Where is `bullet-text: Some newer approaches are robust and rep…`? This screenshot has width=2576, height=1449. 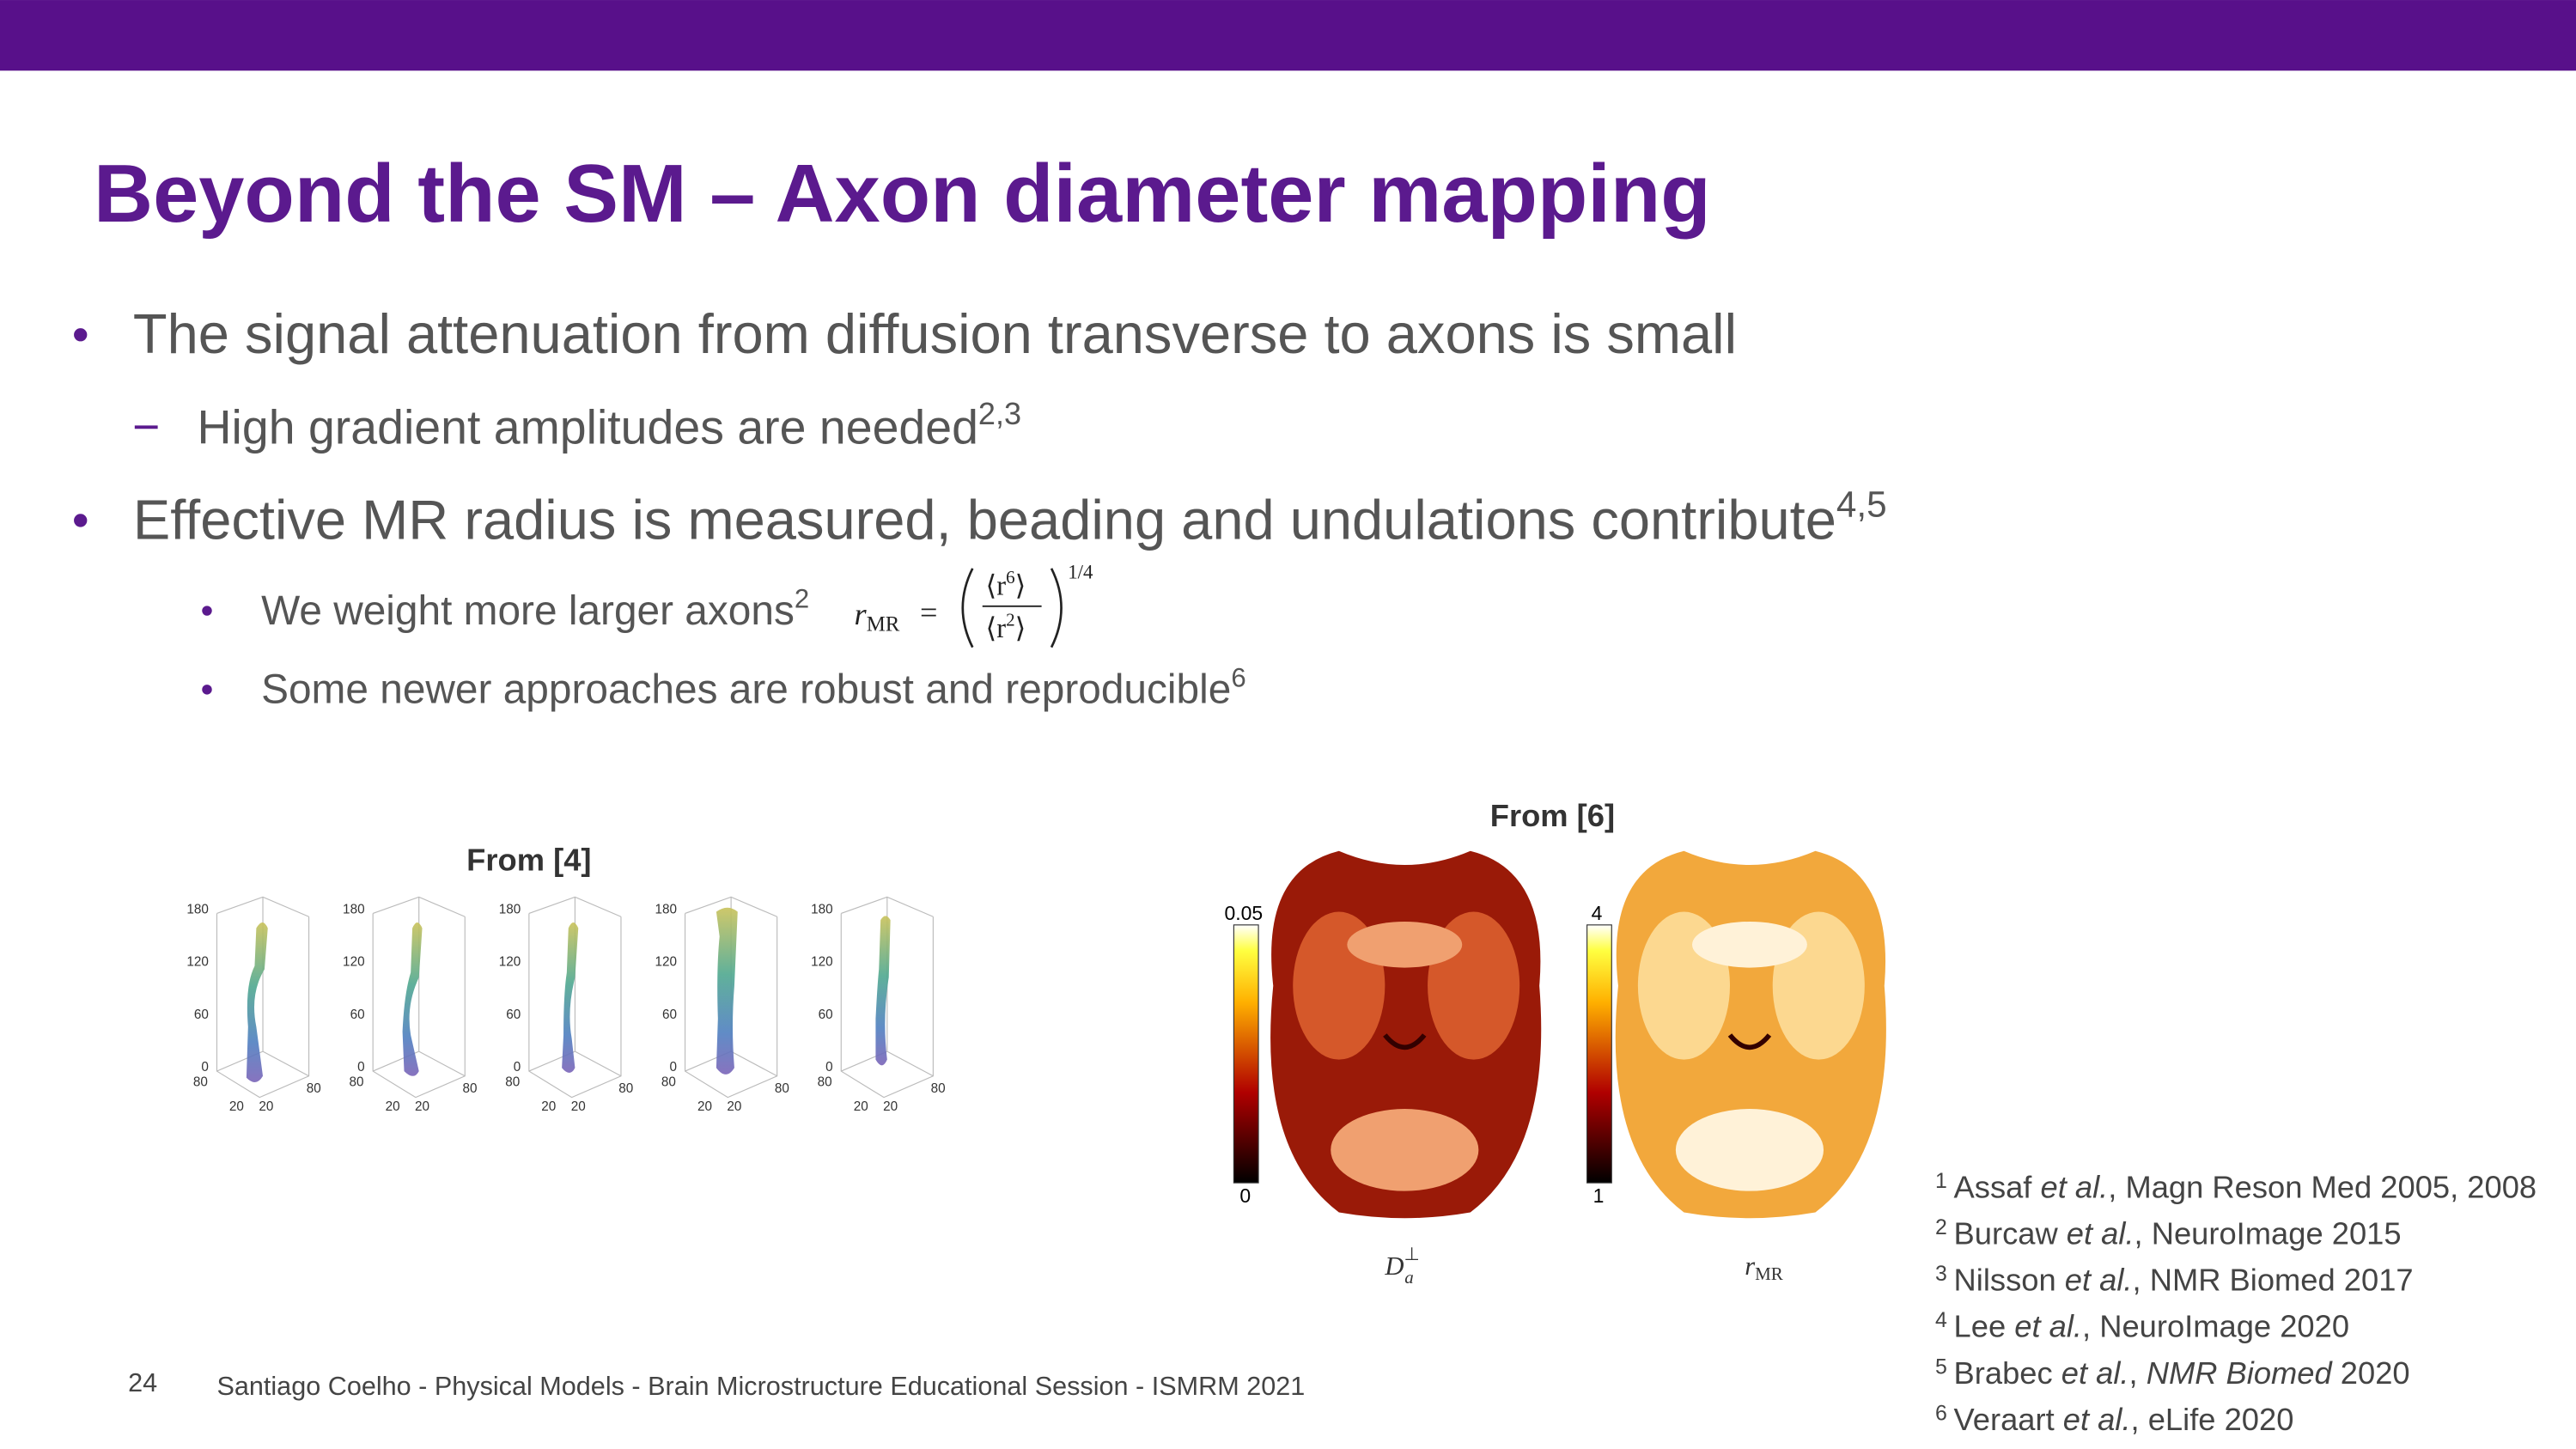 bullet-text: Some newer approaches are robust and rep… is located at coordinates (753, 688).